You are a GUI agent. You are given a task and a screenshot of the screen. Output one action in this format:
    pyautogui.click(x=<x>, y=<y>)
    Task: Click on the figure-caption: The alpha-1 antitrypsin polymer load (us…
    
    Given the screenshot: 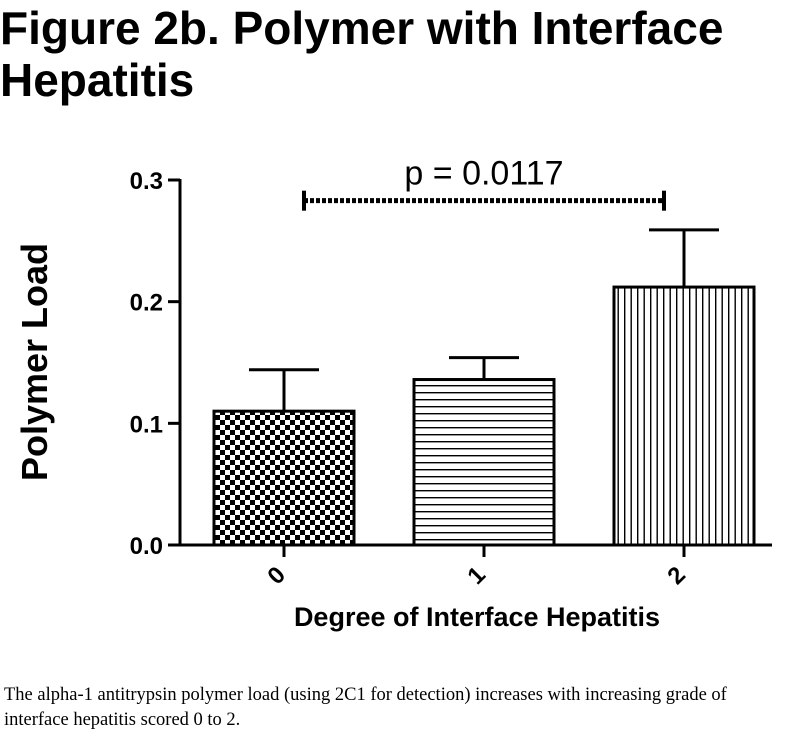 What is the action you would take?
    pyautogui.click(x=365, y=707)
    